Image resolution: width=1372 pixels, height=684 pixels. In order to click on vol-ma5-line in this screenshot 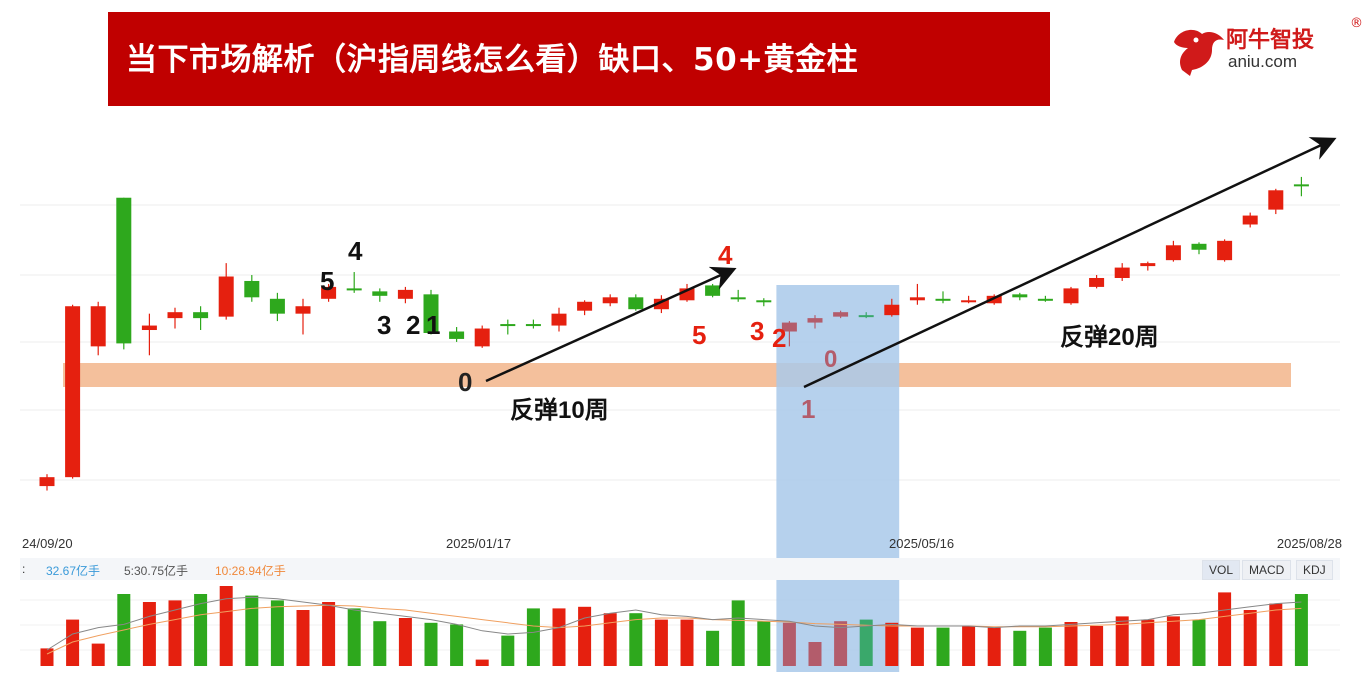, I will do `click(674, 623)`.